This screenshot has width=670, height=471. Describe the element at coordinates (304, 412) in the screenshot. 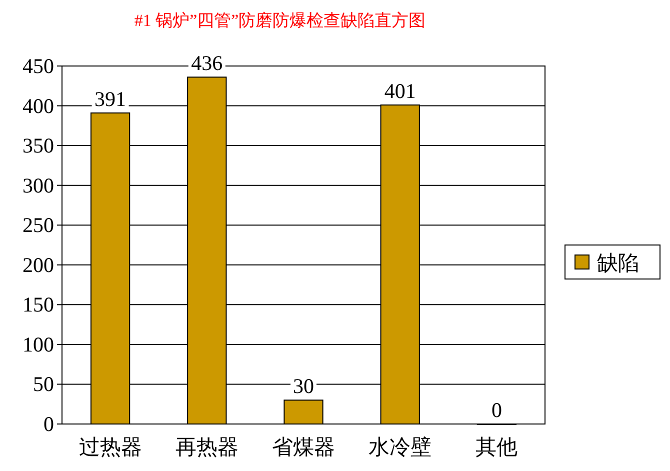

I see `bar` at that location.